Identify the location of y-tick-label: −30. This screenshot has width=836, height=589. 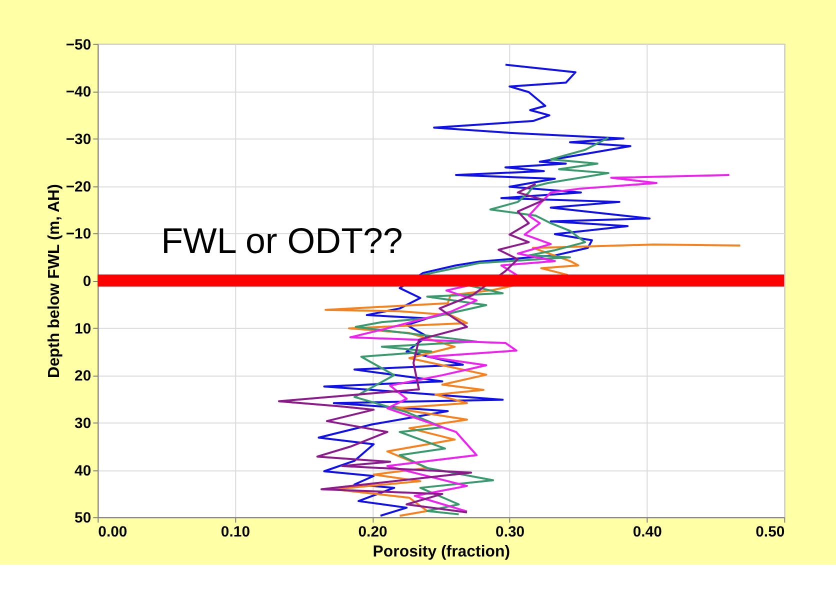
(79, 139).